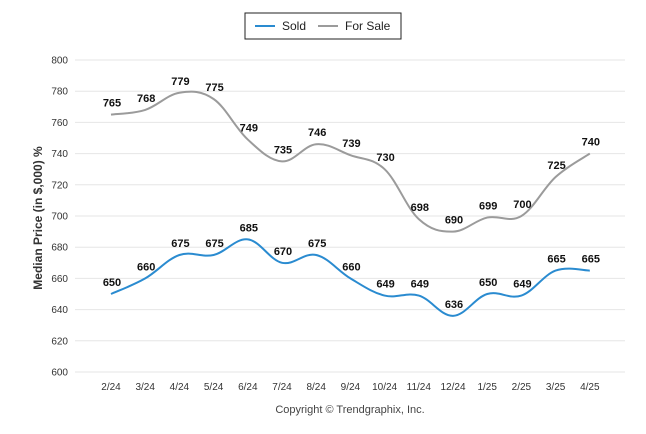 This screenshot has height=434, width=646. I want to click on x-tick-label: 11/24, so click(419, 387).